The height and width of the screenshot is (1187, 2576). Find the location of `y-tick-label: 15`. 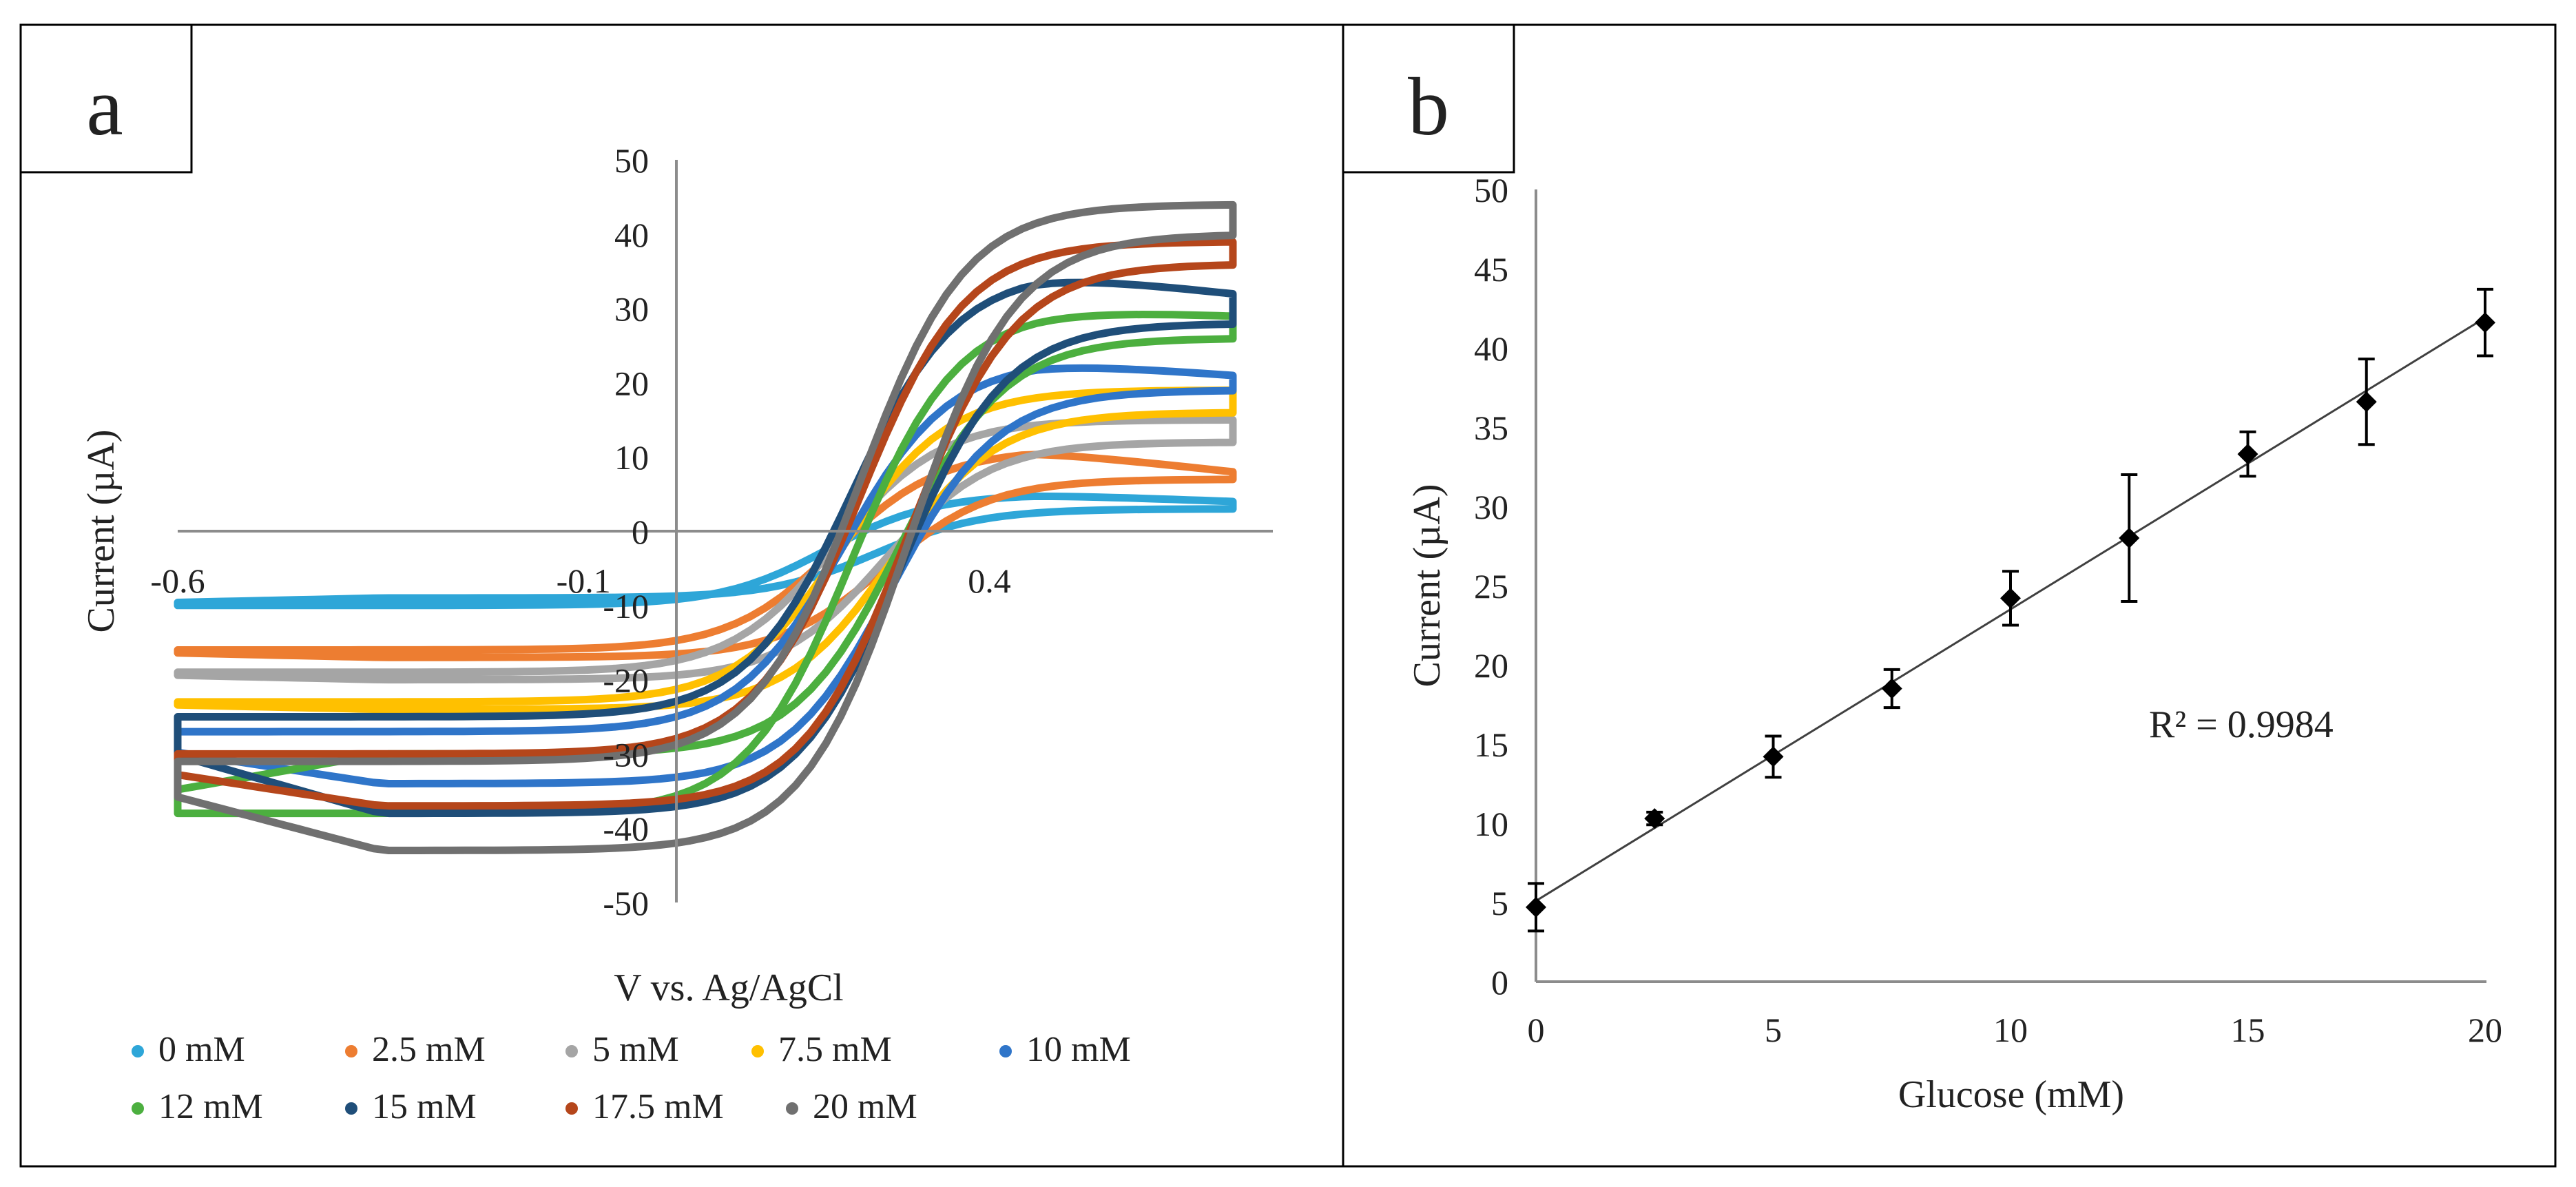

y-tick-label: 15 is located at coordinates (1491, 744).